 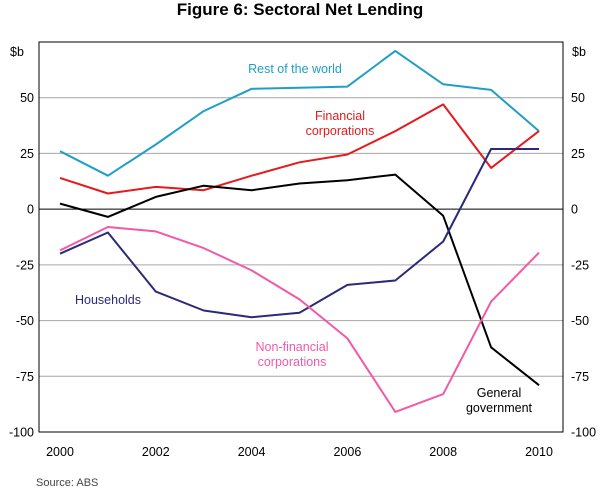 I want to click on y-tick-right: -75, so click(x=580, y=377).